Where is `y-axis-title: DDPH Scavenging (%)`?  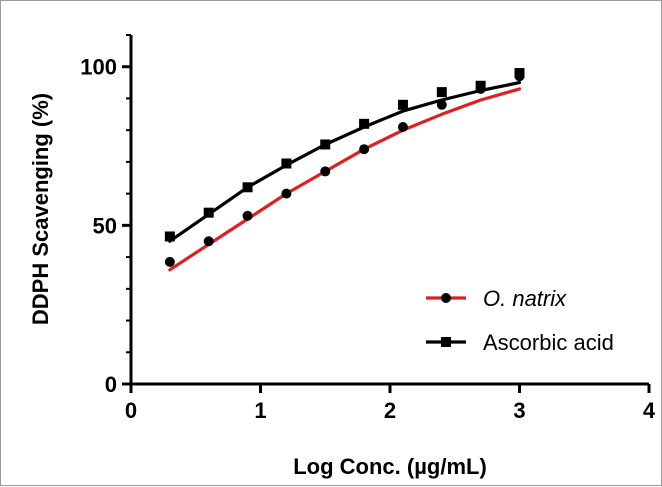 y-axis-title: DDPH Scavenging (%) is located at coordinates (40, 209).